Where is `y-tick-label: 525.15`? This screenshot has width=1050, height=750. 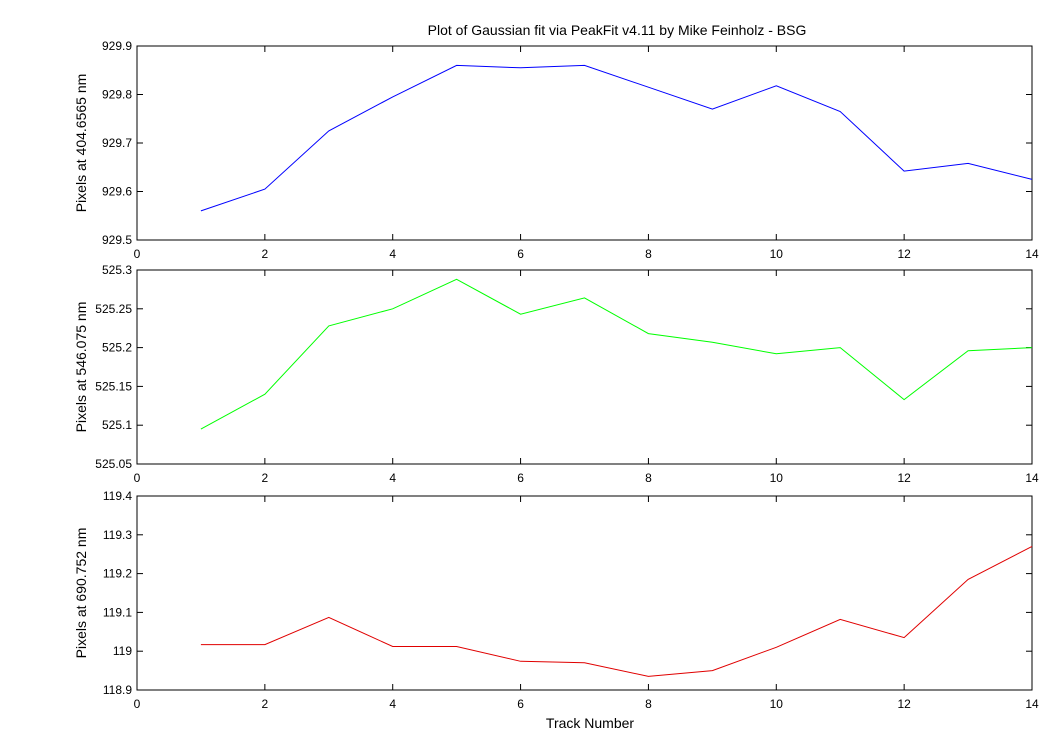
y-tick-label: 525.15 is located at coordinates (113, 386).